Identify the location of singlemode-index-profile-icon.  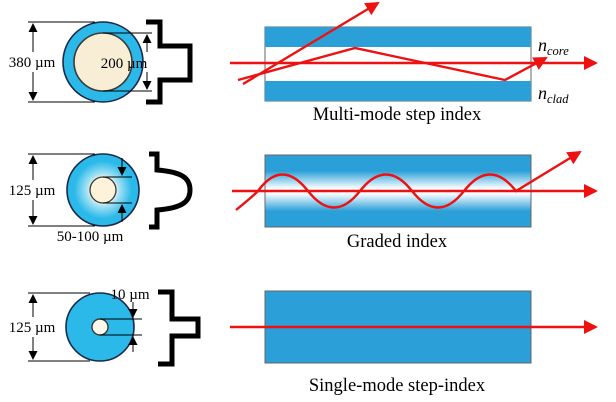
(179, 328).